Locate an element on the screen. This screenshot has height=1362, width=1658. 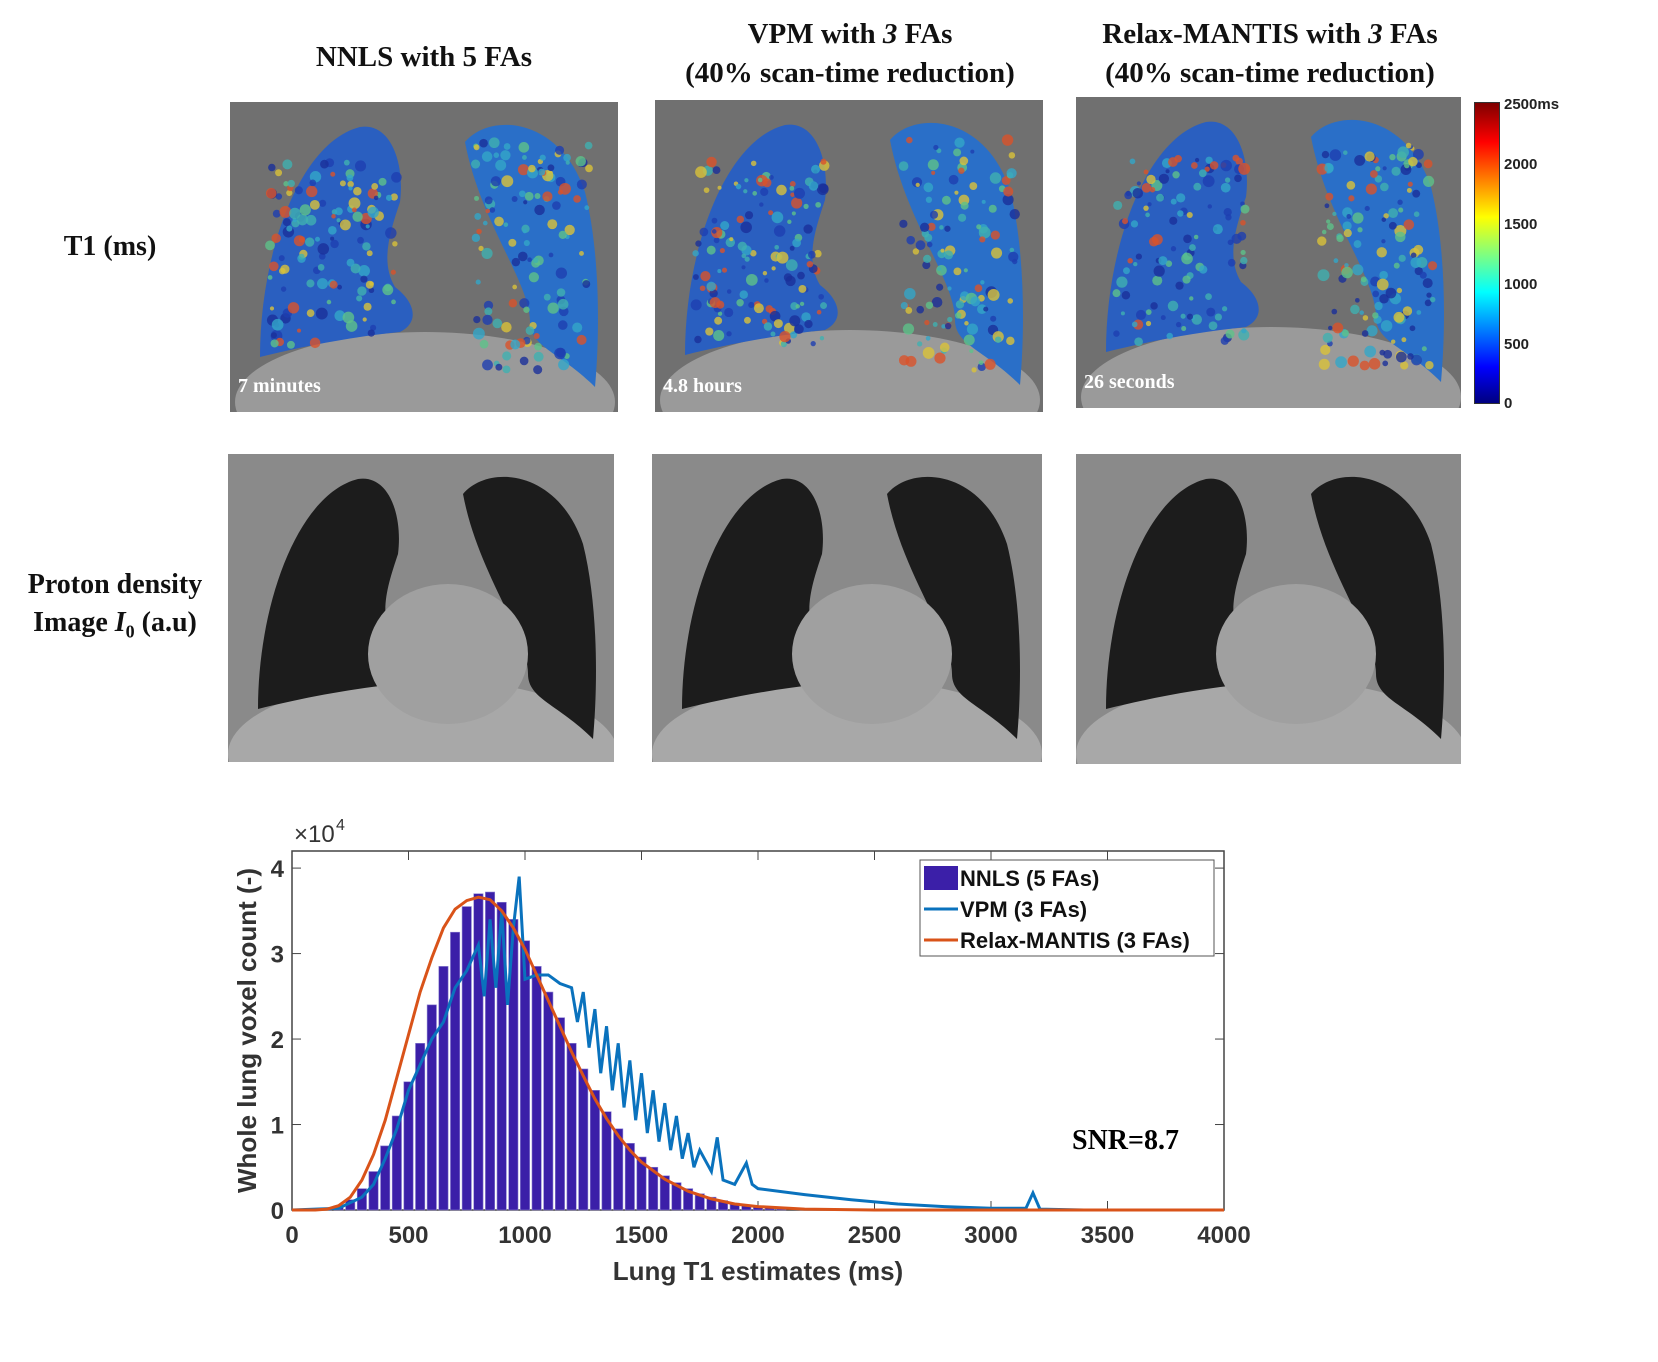
t1-map-vpm: 4.8 hours is located at coordinates (849, 256).